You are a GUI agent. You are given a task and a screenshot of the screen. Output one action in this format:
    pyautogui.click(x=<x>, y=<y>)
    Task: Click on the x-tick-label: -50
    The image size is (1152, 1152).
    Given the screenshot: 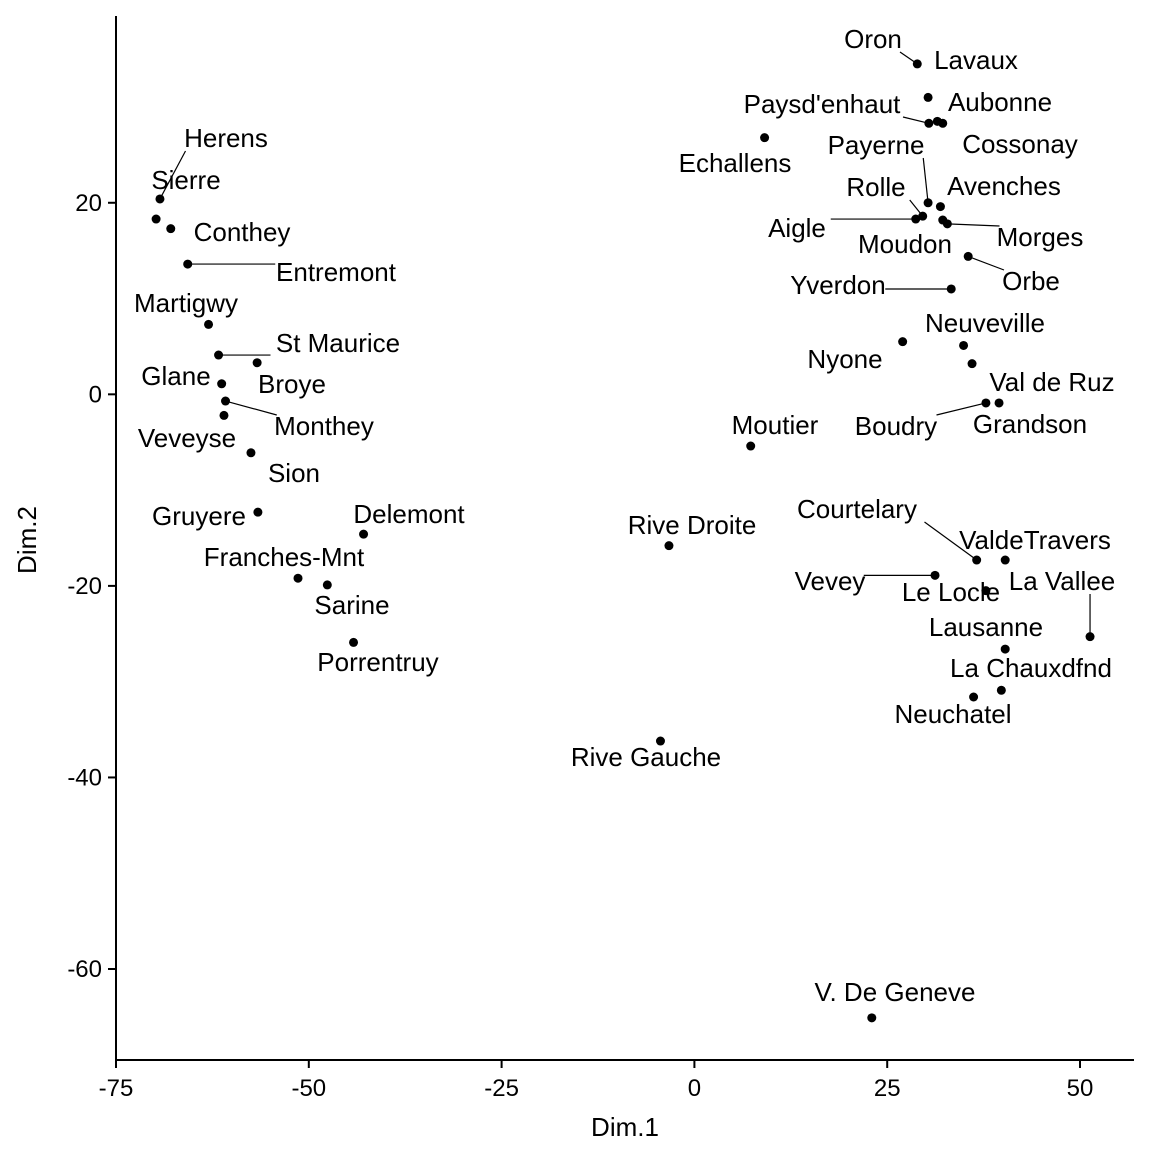 What is the action you would take?
    pyautogui.click(x=308, y=1088)
    